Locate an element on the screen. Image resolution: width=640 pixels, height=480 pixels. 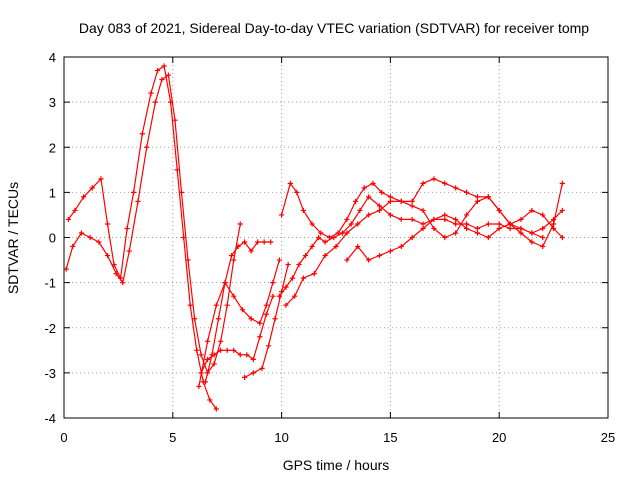
y-tick-label: 1 is located at coordinates (52, 192).